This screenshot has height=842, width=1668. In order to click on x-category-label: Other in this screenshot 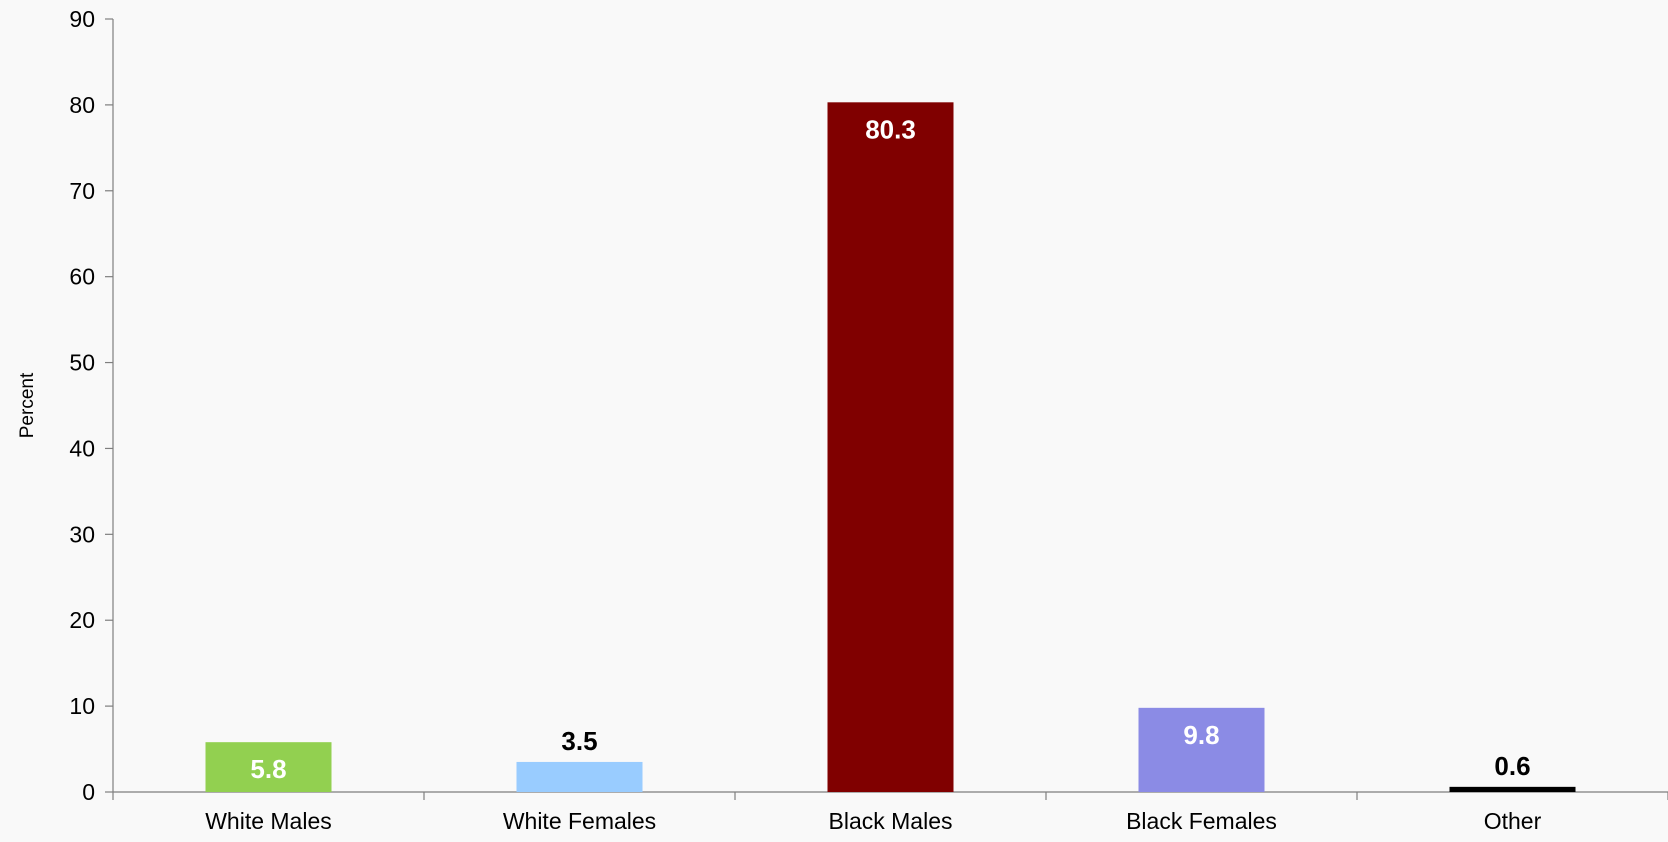, I will do `click(1513, 821)`.